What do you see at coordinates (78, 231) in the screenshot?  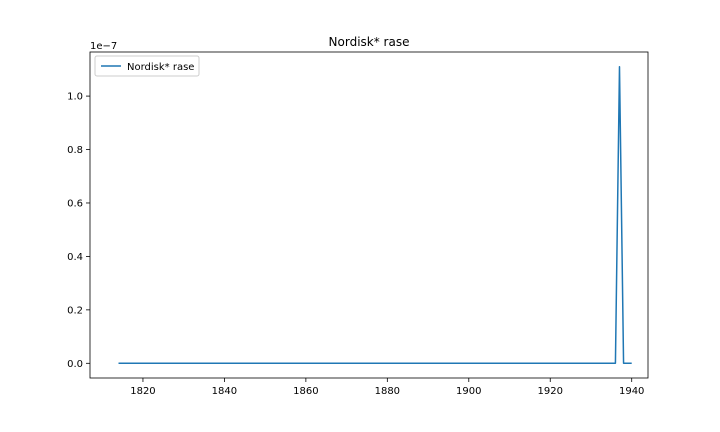 I see `y-axis: 0.0 0.2 0.4 0.6 0.8 1.0` at bounding box center [78, 231].